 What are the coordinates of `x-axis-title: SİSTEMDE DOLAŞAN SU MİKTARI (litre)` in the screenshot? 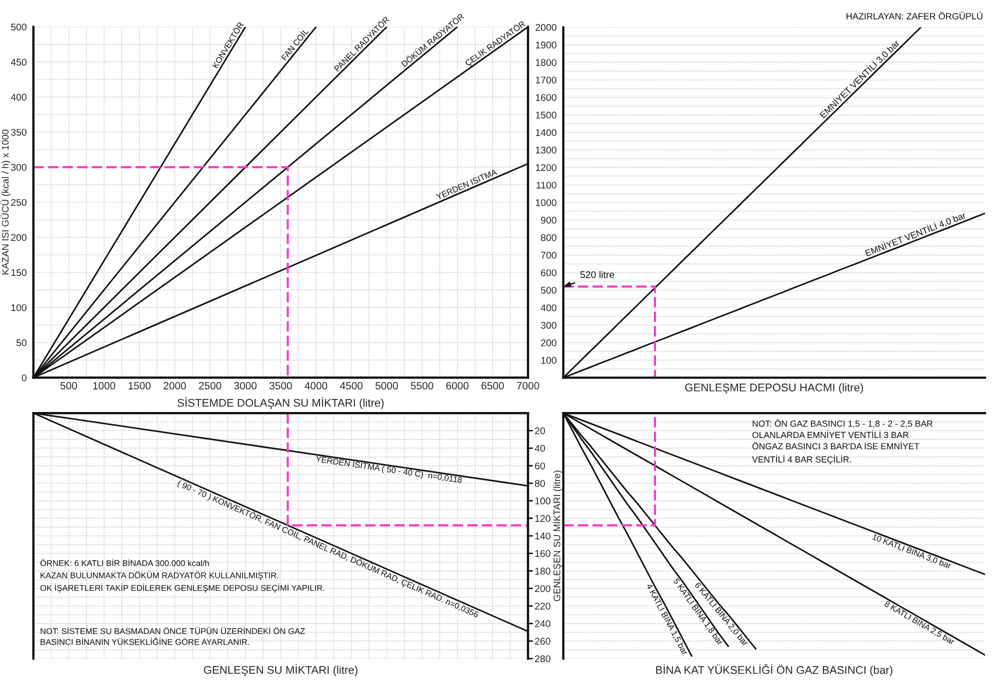 It's located at (281, 403).